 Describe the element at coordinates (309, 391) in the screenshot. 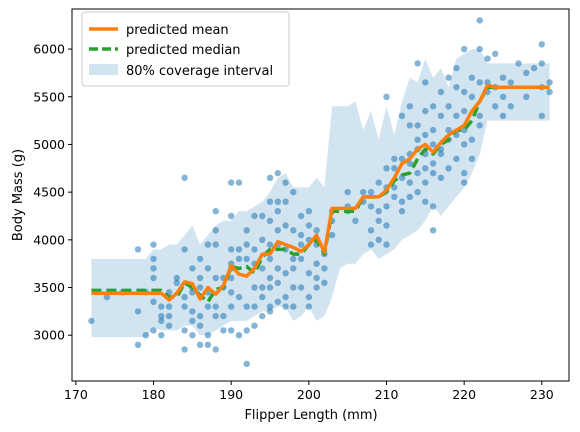

I see `x-axis-ticks: 170 180 190 200 210 220 230` at that location.